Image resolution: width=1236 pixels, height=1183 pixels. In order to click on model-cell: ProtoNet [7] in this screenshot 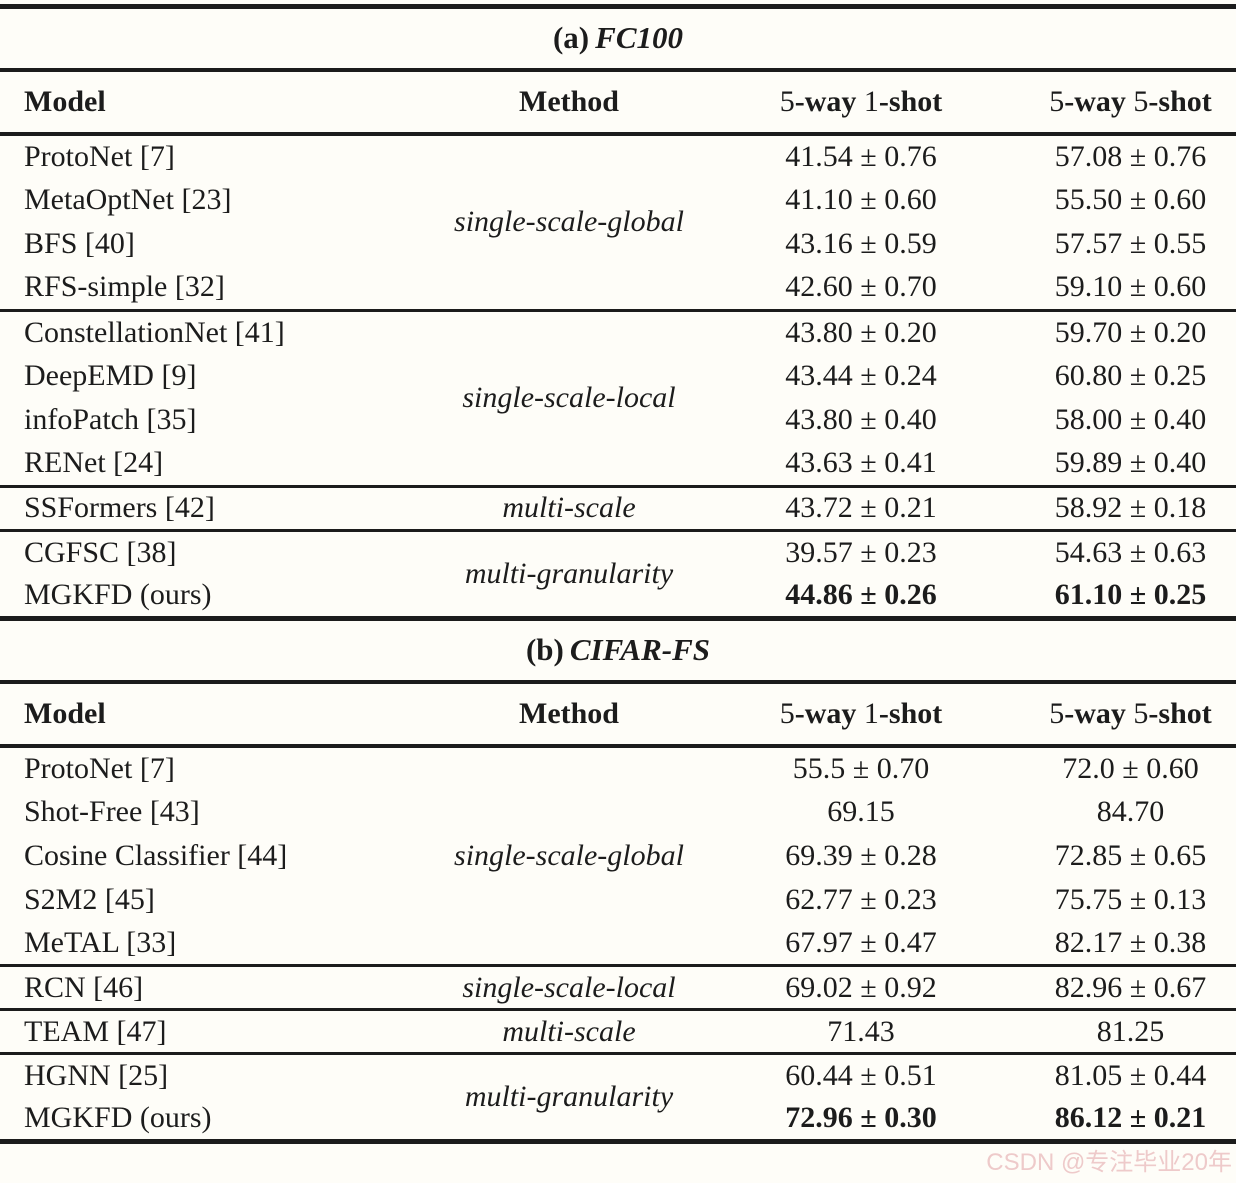, I will do `click(99, 768)`.